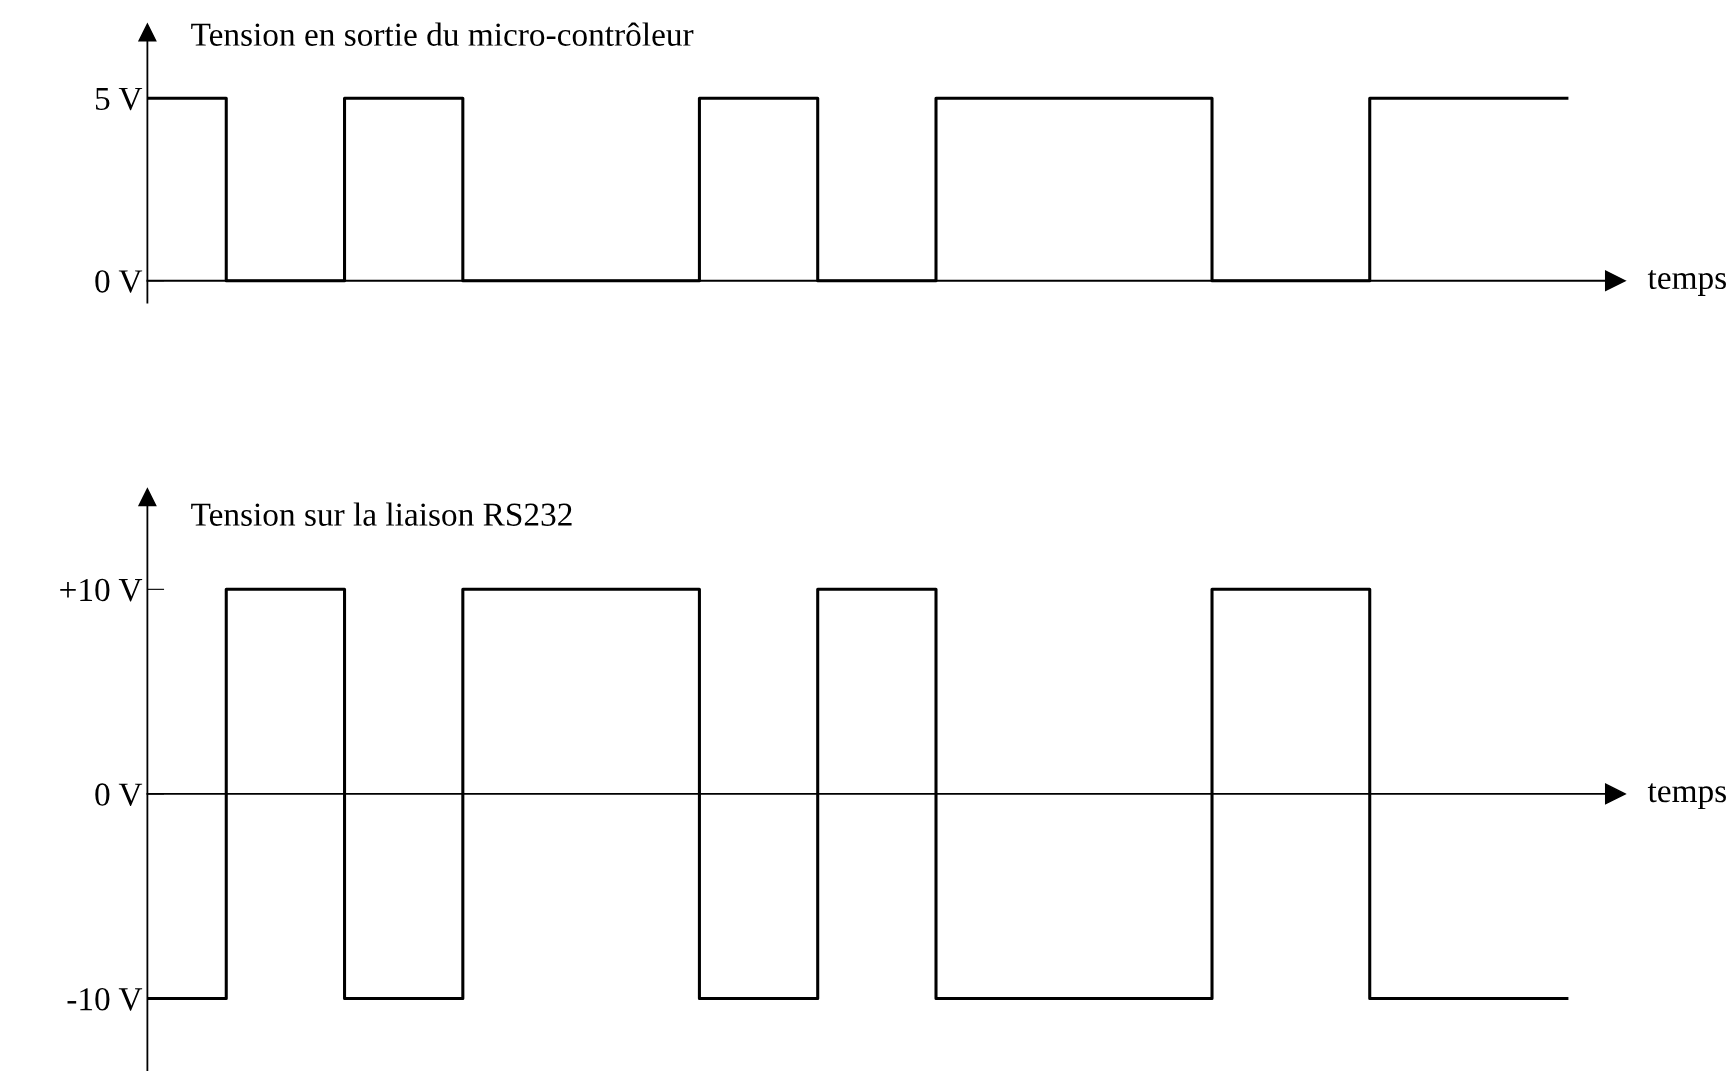 The height and width of the screenshot is (1081, 1734). Describe the element at coordinates (105, 999) in the screenshot. I see `y-tick-label: -10 V` at that location.